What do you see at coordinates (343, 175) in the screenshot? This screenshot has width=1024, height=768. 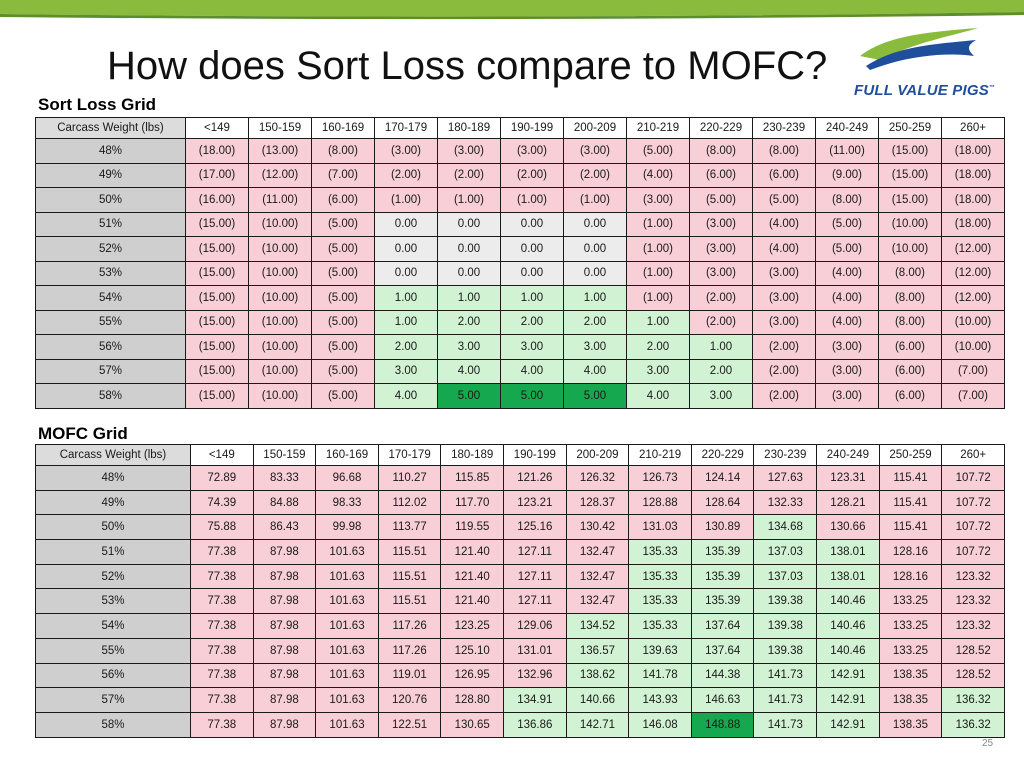 I see `table-cell: (7.00)` at bounding box center [343, 175].